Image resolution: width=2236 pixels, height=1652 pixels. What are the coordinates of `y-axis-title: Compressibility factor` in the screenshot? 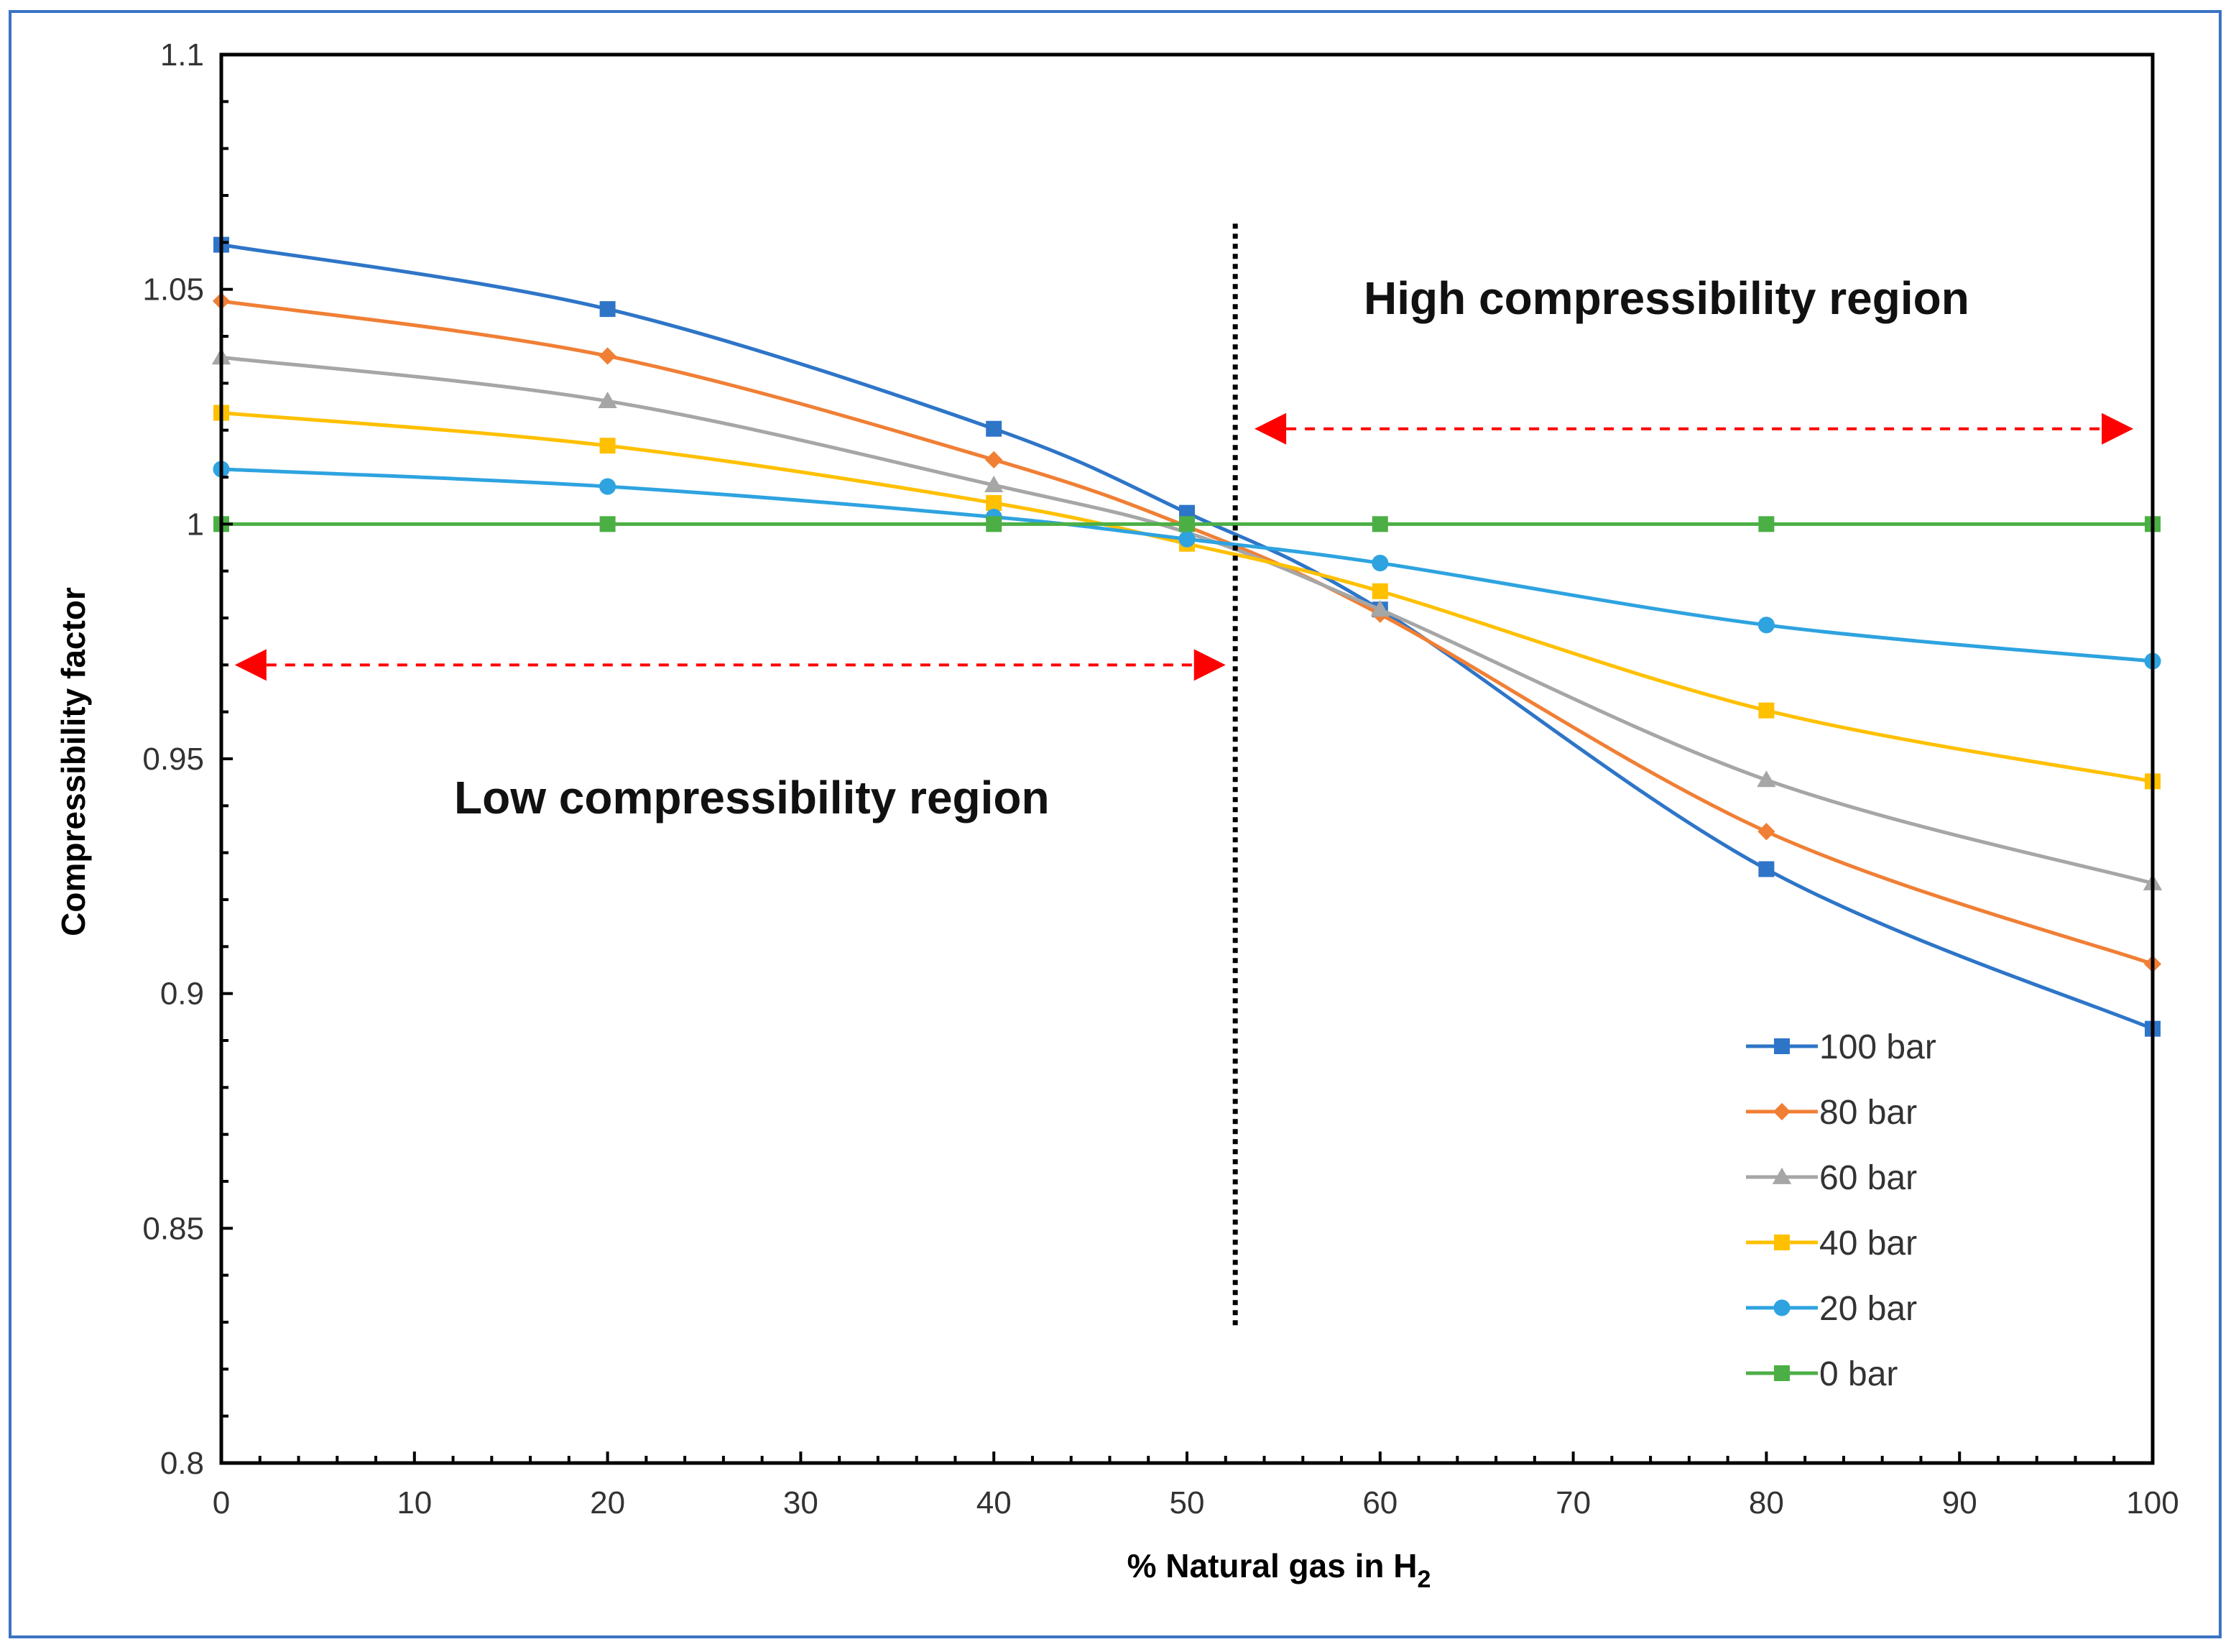 It's located at (73, 762).